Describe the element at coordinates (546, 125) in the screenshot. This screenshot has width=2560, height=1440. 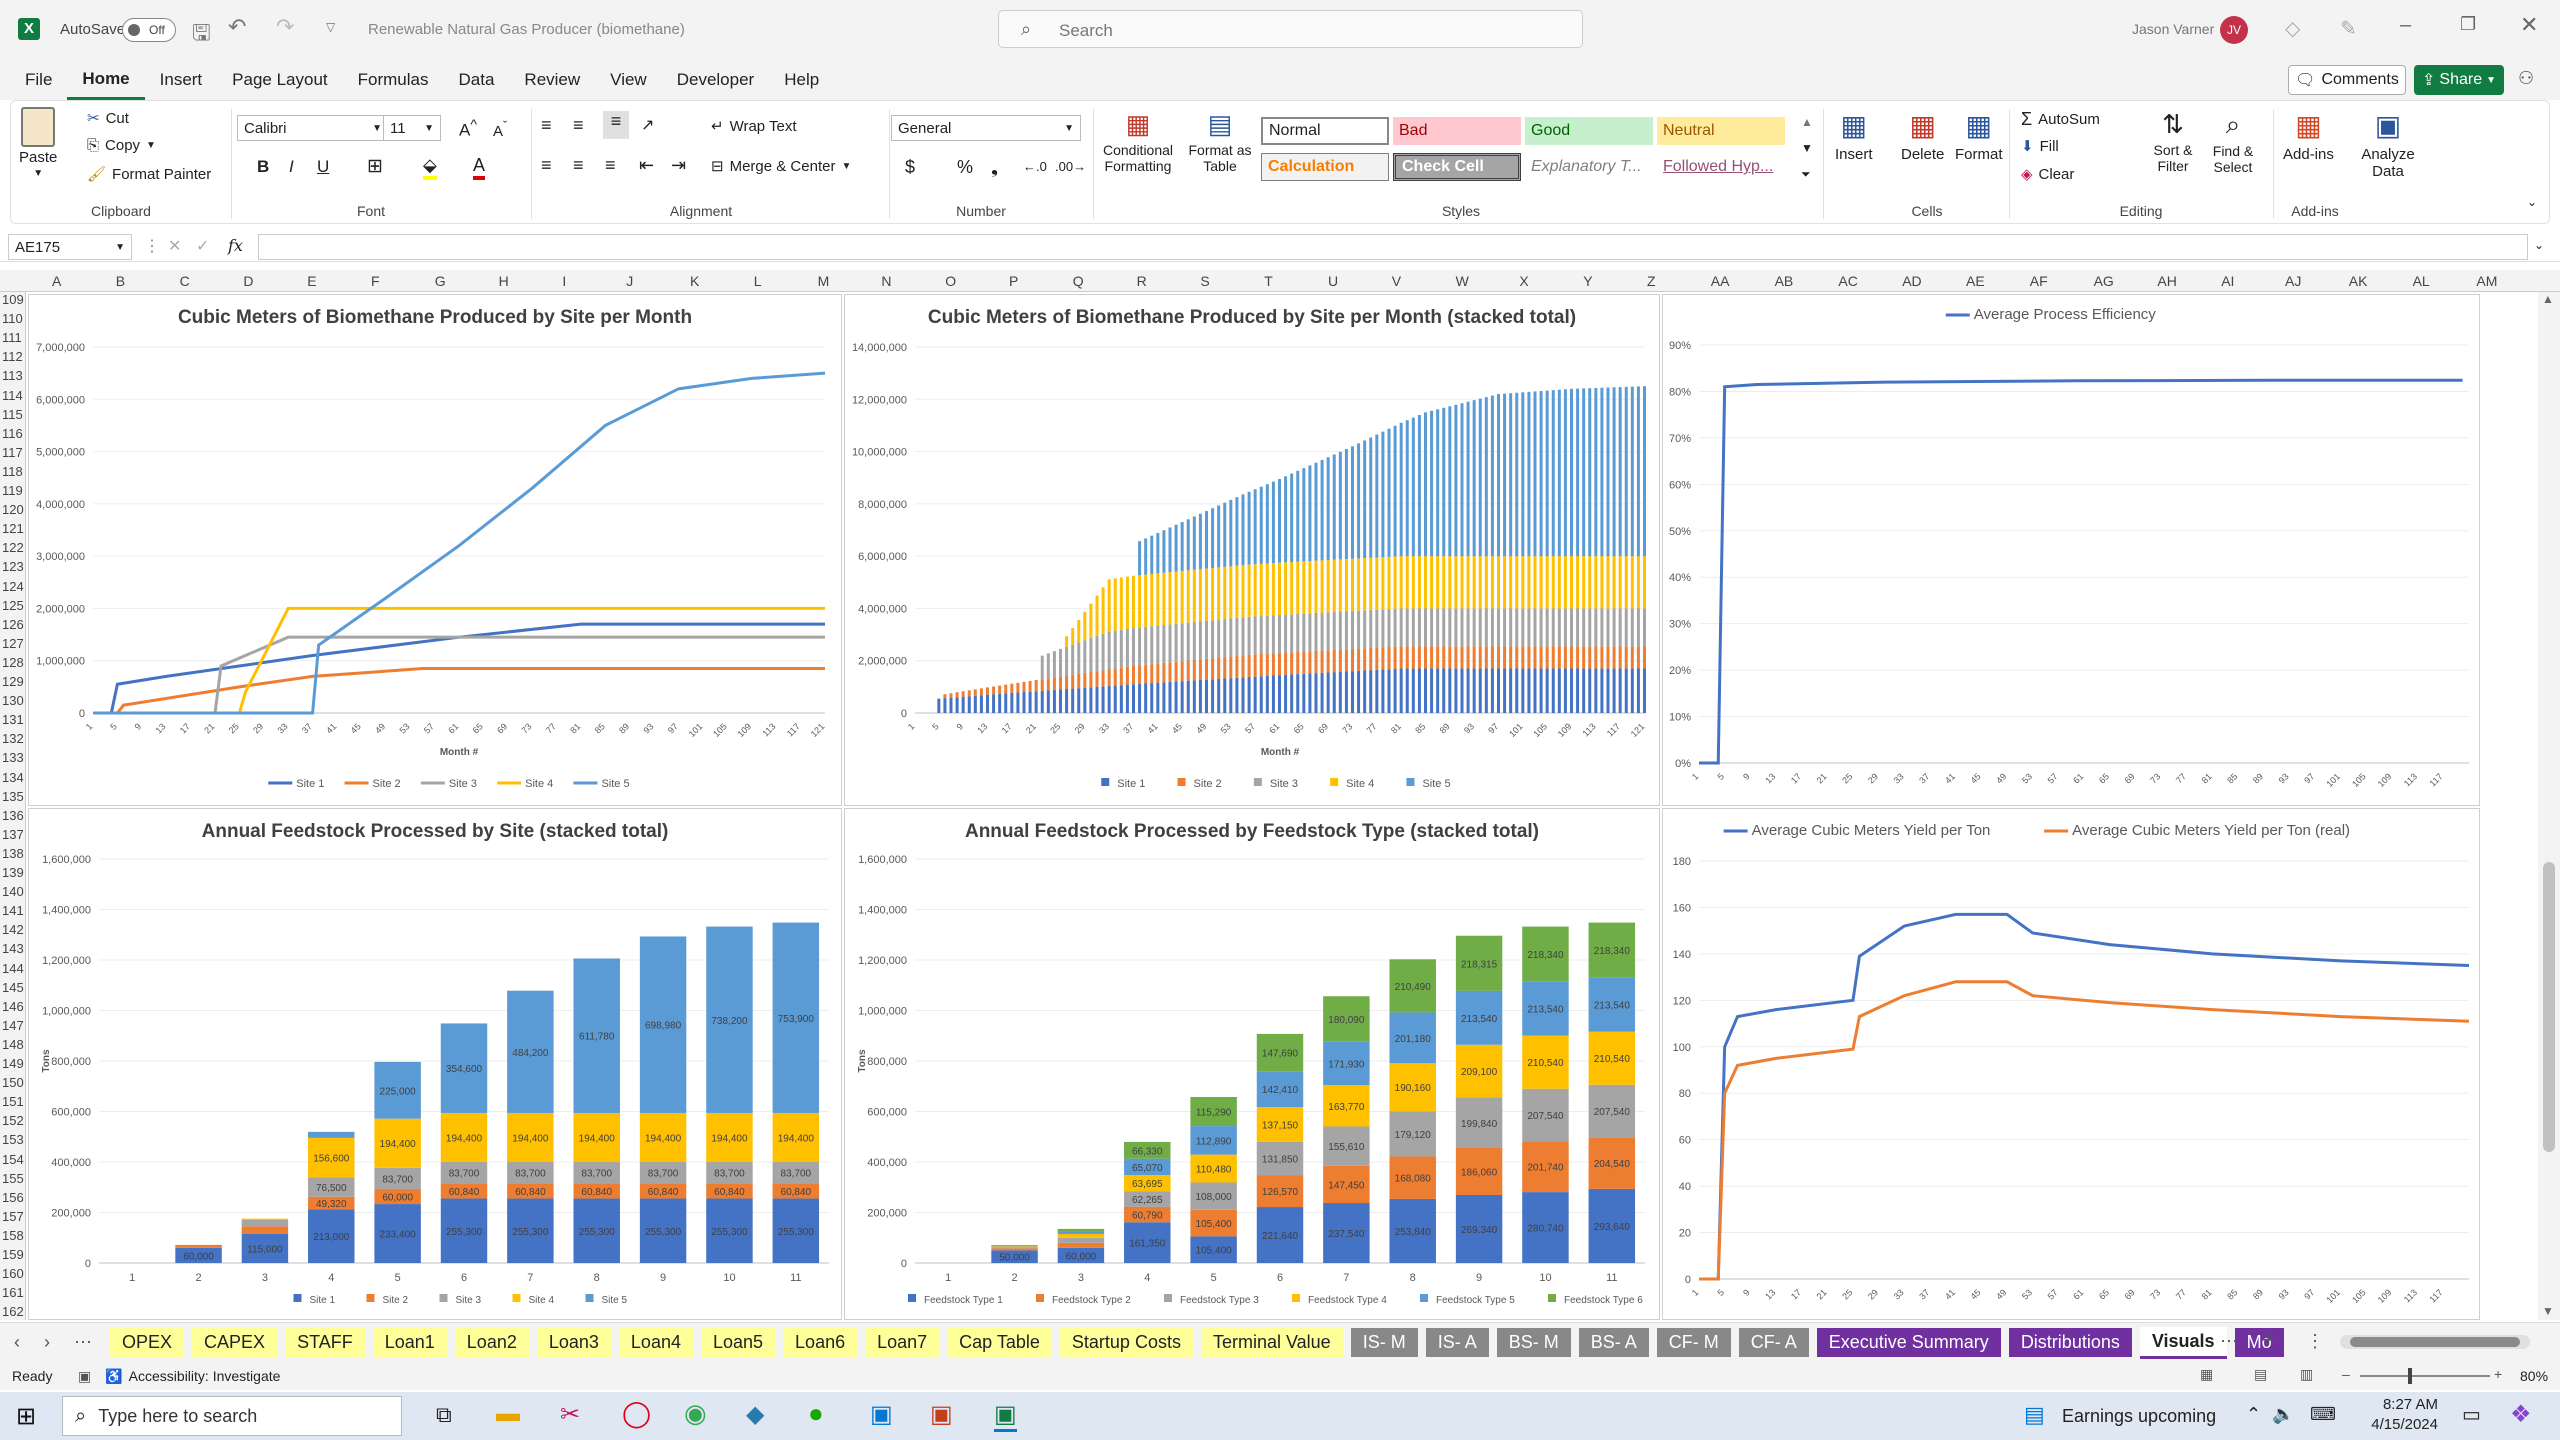
I see `align-top-icon: ≡` at that location.